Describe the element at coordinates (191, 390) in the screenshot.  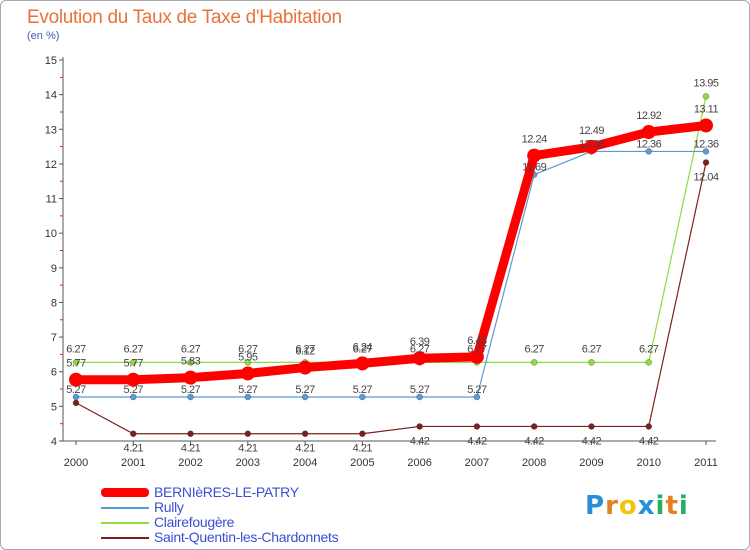
I see `data-label-1-2: 5.27` at that location.